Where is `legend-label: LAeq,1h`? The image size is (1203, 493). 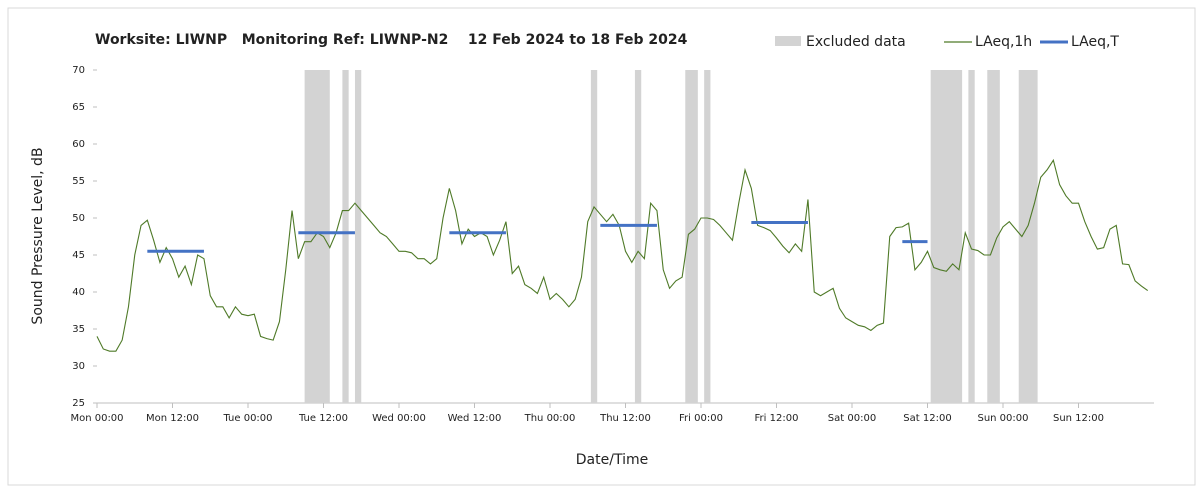 legend-label: LAeq,1h is located at coordinates (1003, 42).